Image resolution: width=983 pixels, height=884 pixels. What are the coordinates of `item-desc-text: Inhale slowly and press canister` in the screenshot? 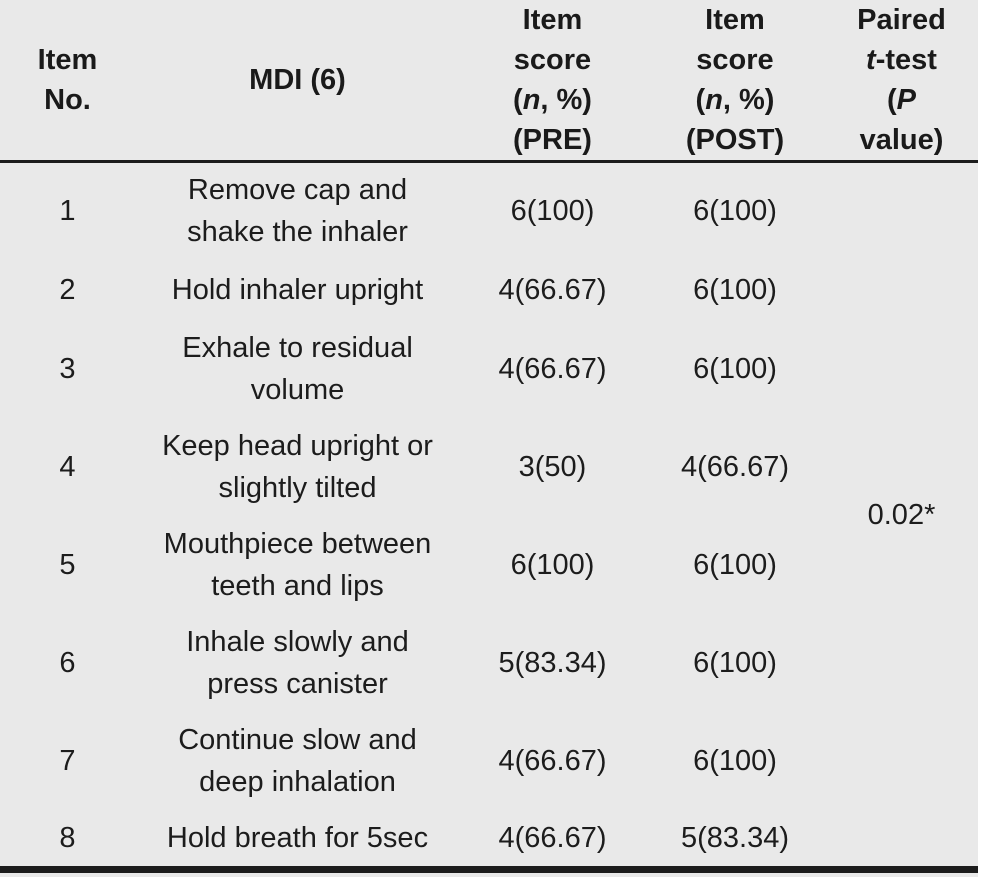 It's located at (297, 662).